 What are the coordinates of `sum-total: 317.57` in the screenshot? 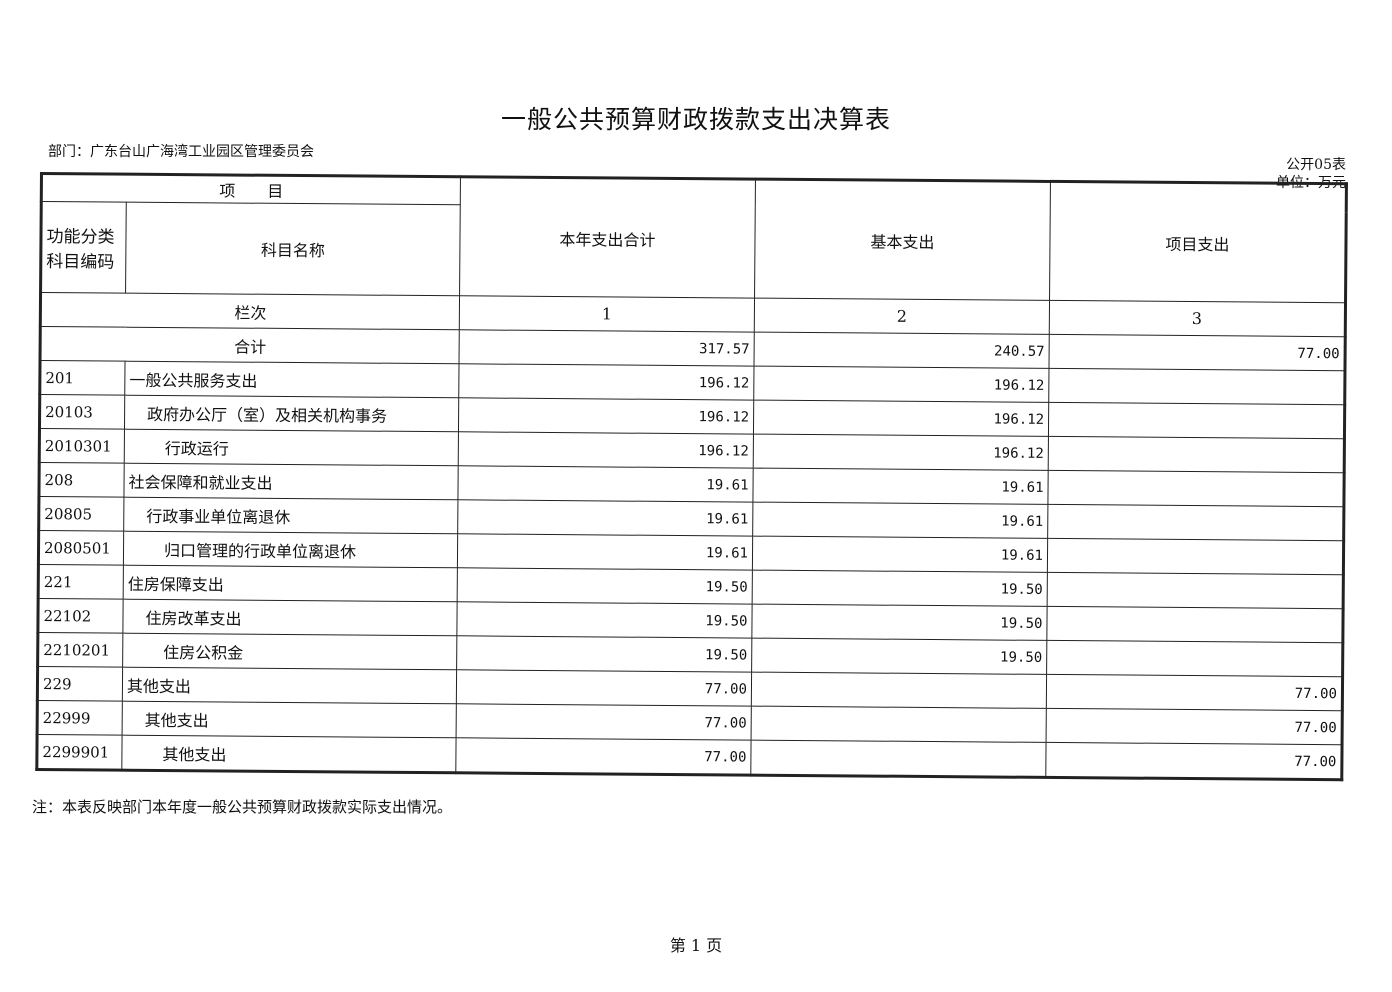 It's located at (607, 348).